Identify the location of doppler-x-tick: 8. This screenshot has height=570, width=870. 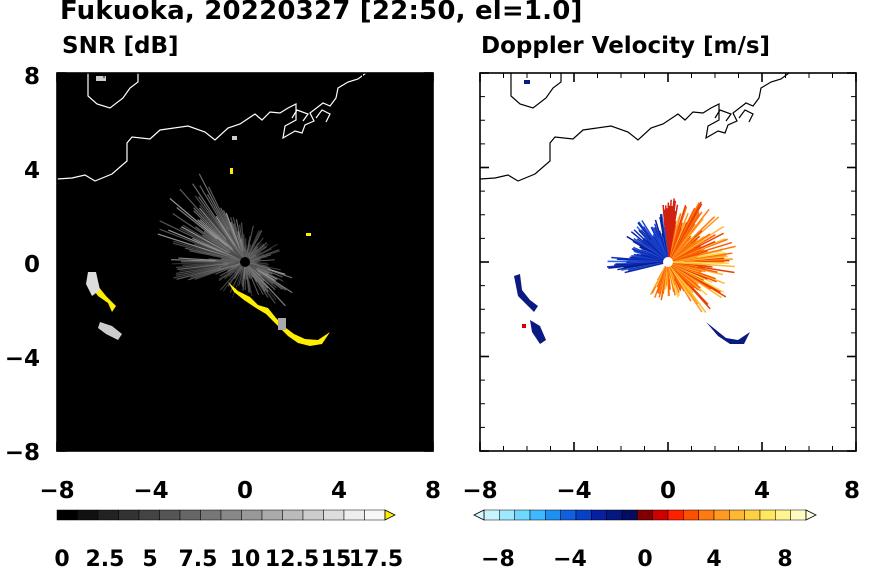
(852, 491).